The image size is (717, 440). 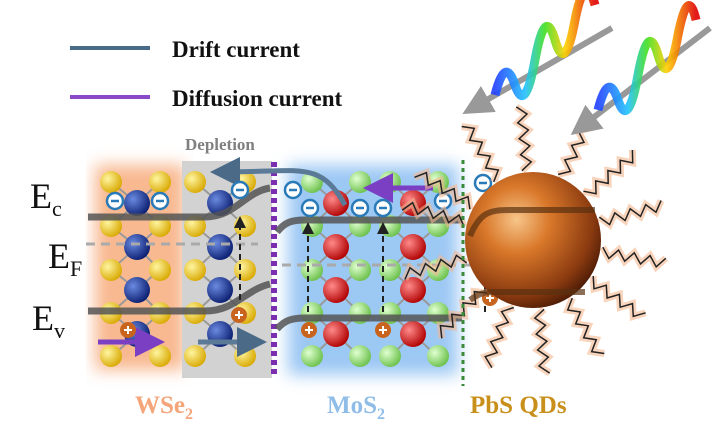 I want to click on incident-light, so click(x=587, y=67).